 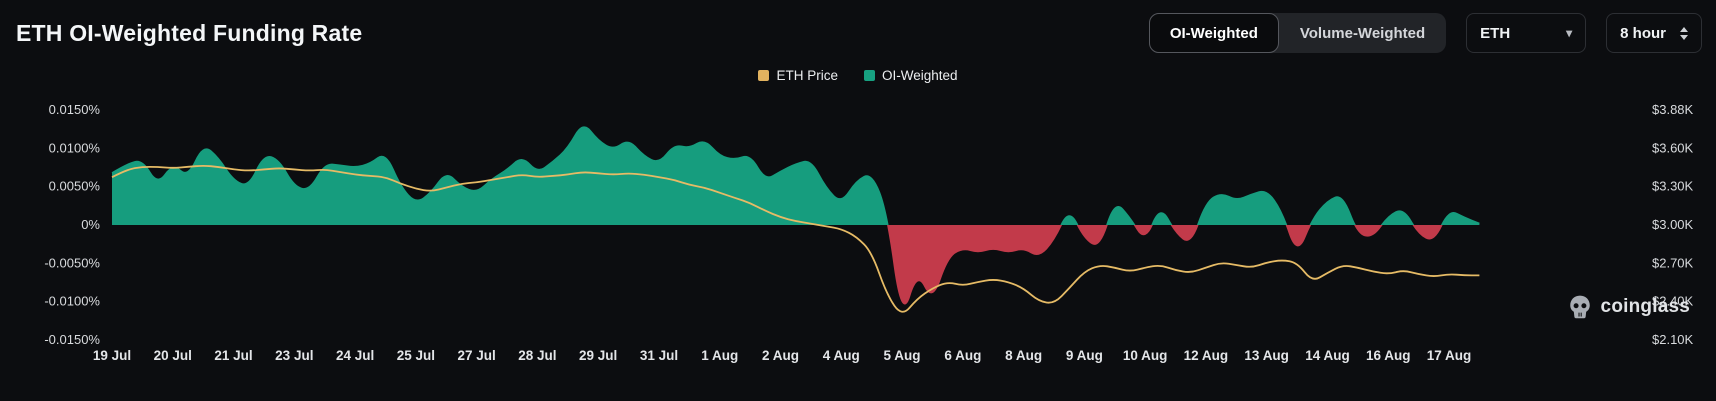 What do you see at coordinates (1023, 355) in the screenshot?
I see `x-axis-tick: 8 Aug` at bounding box center [1023, 355].